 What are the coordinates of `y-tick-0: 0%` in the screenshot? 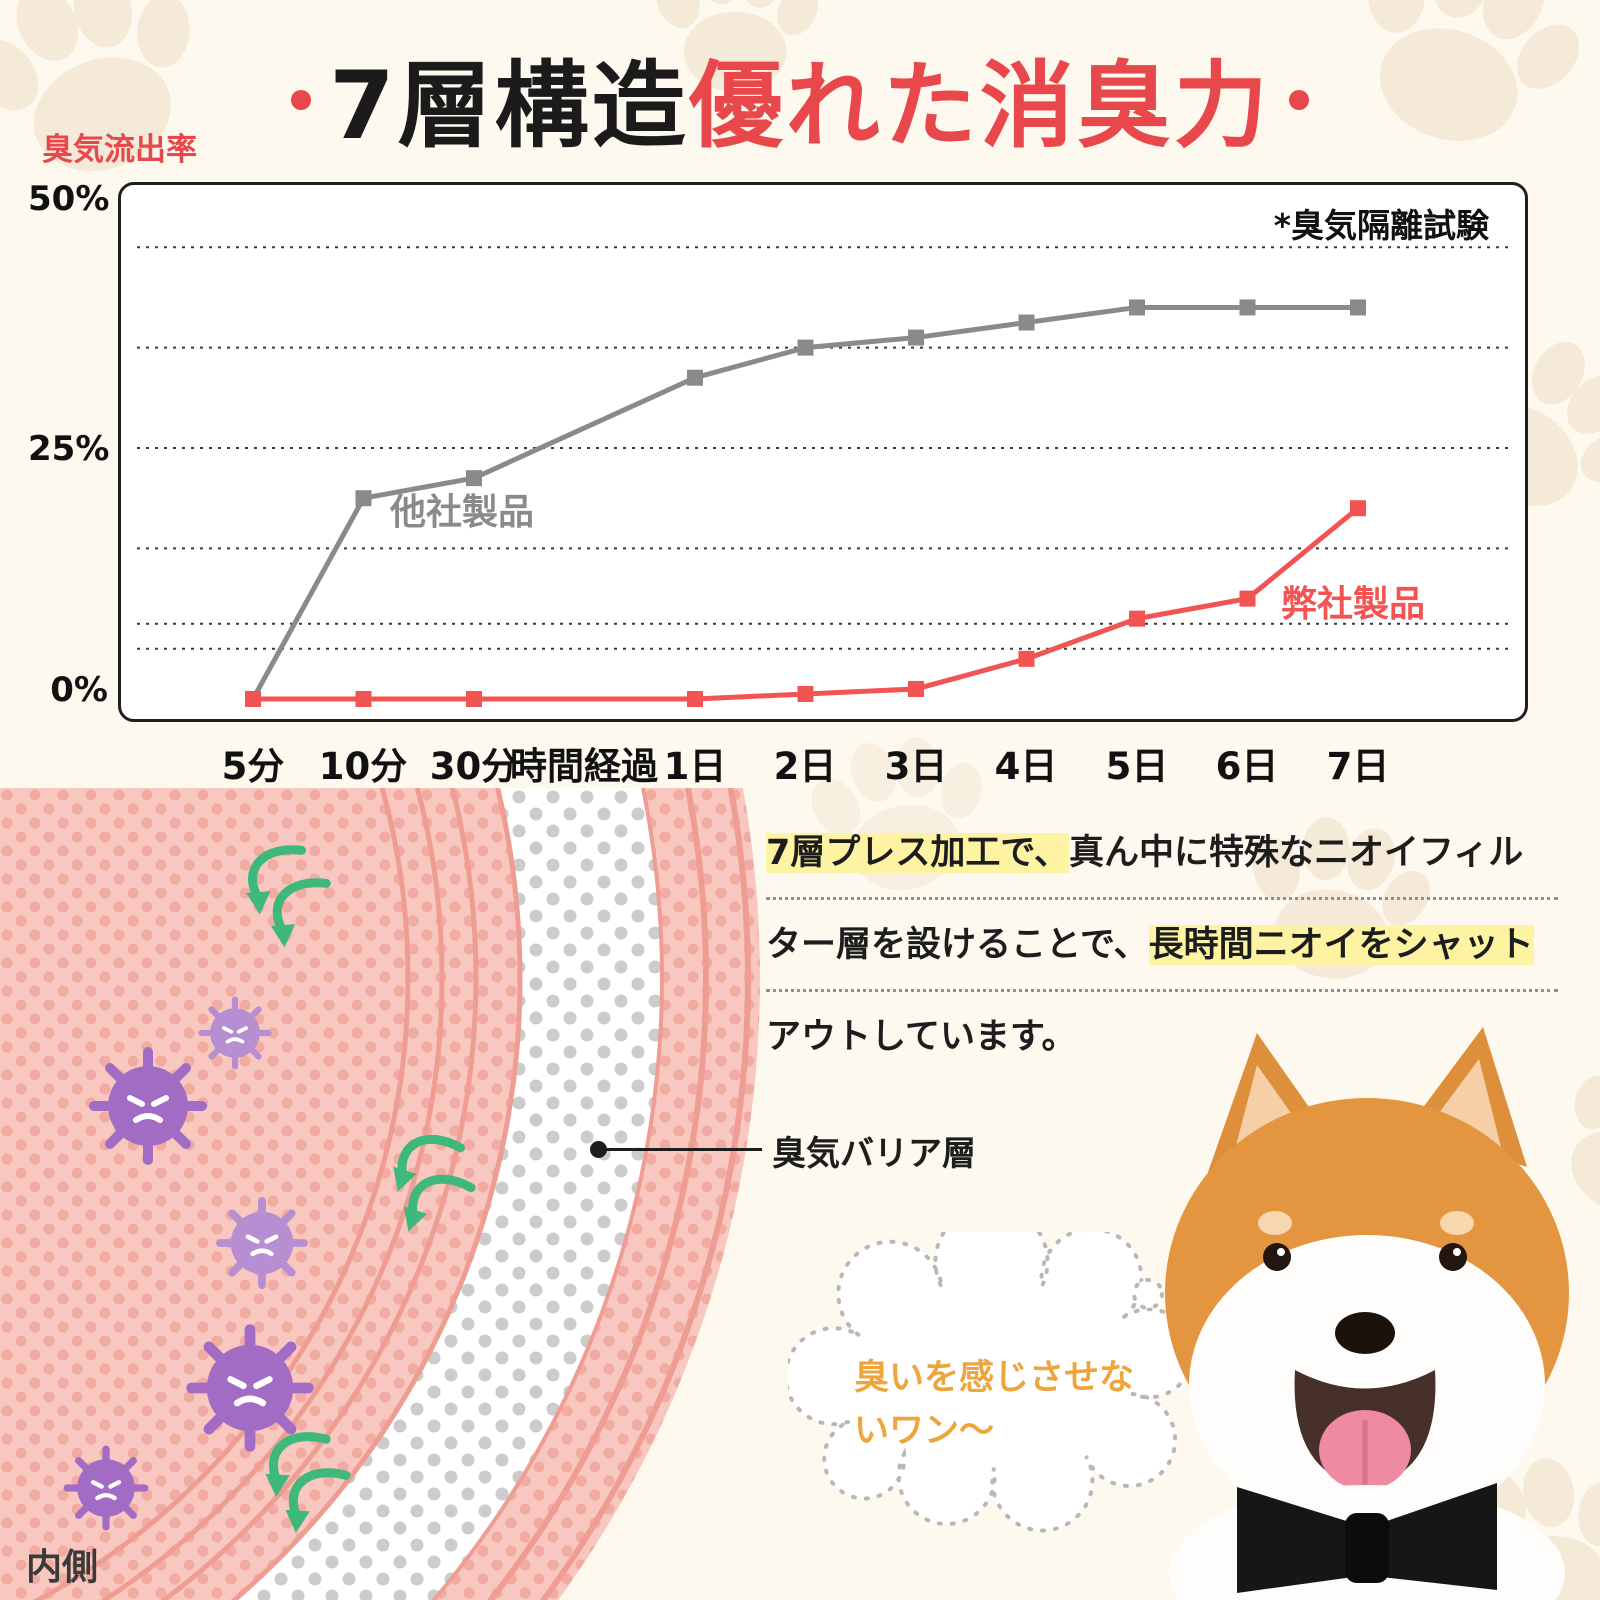 It's located at (79, 690).